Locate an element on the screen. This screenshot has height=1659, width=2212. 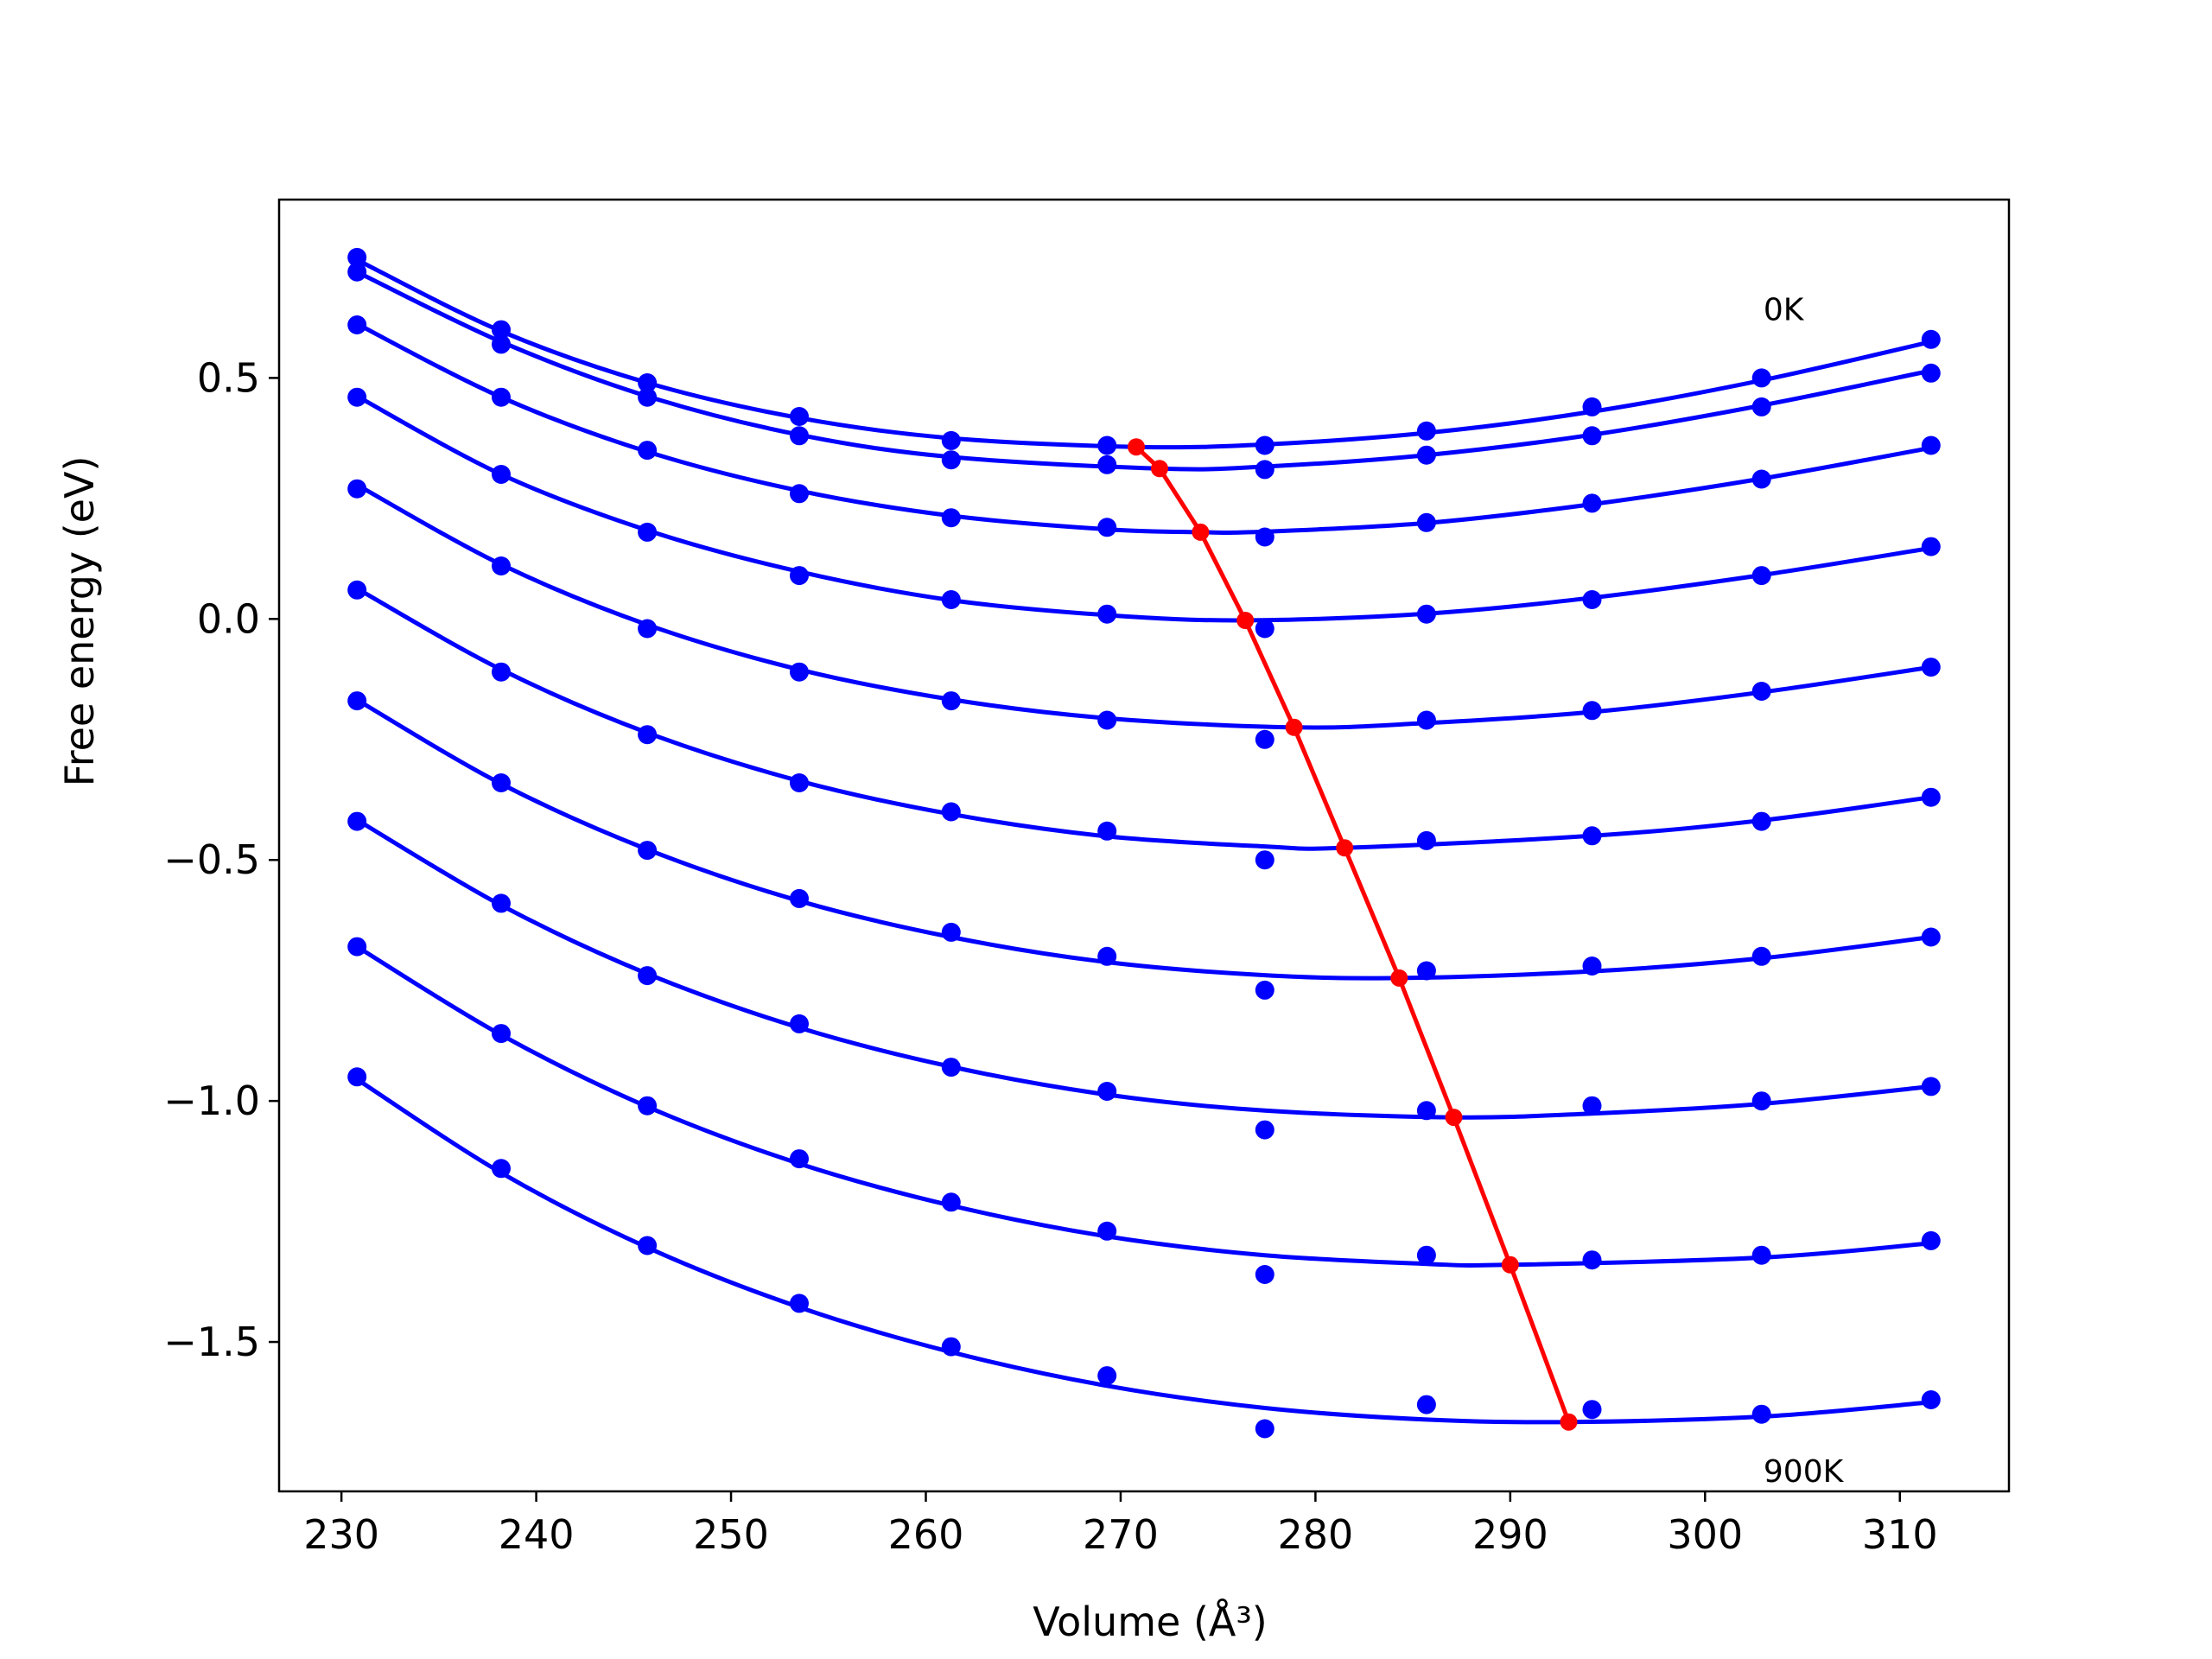
x-tick-label-5: 270 is located at coordinates (1121, 1534).